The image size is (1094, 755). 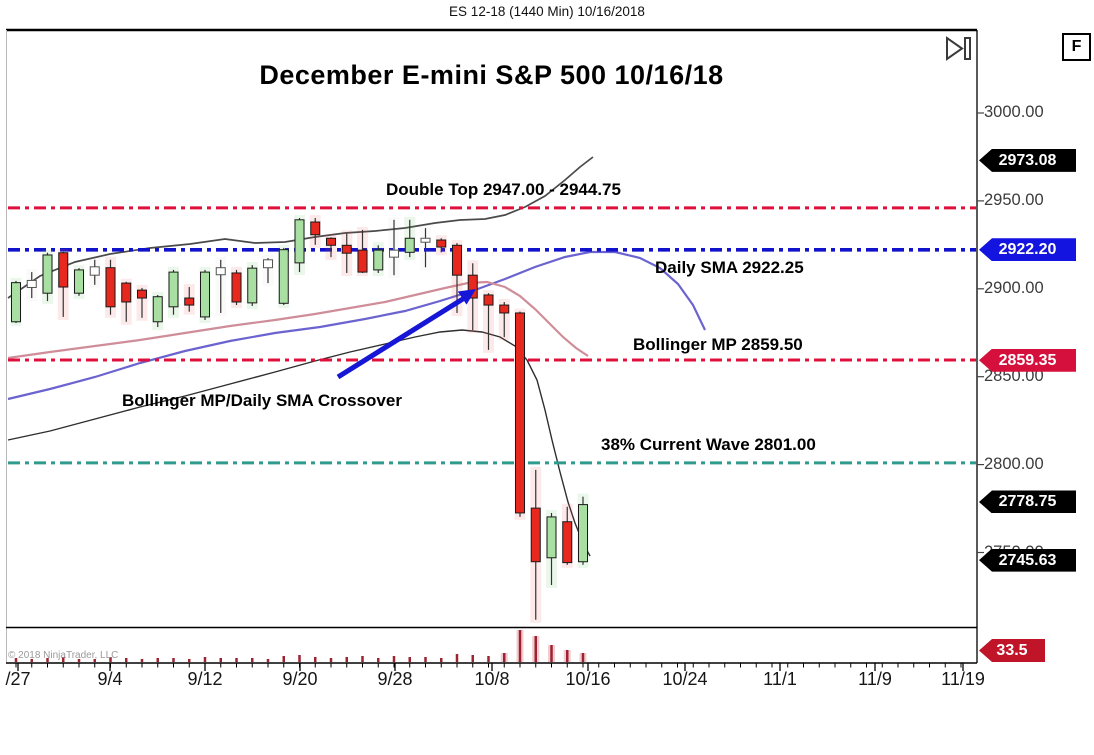 What do you see at coordinates (466, 297) in the screenshot?
I see `crossover-arrow-head` at bounding box center [466, 297].